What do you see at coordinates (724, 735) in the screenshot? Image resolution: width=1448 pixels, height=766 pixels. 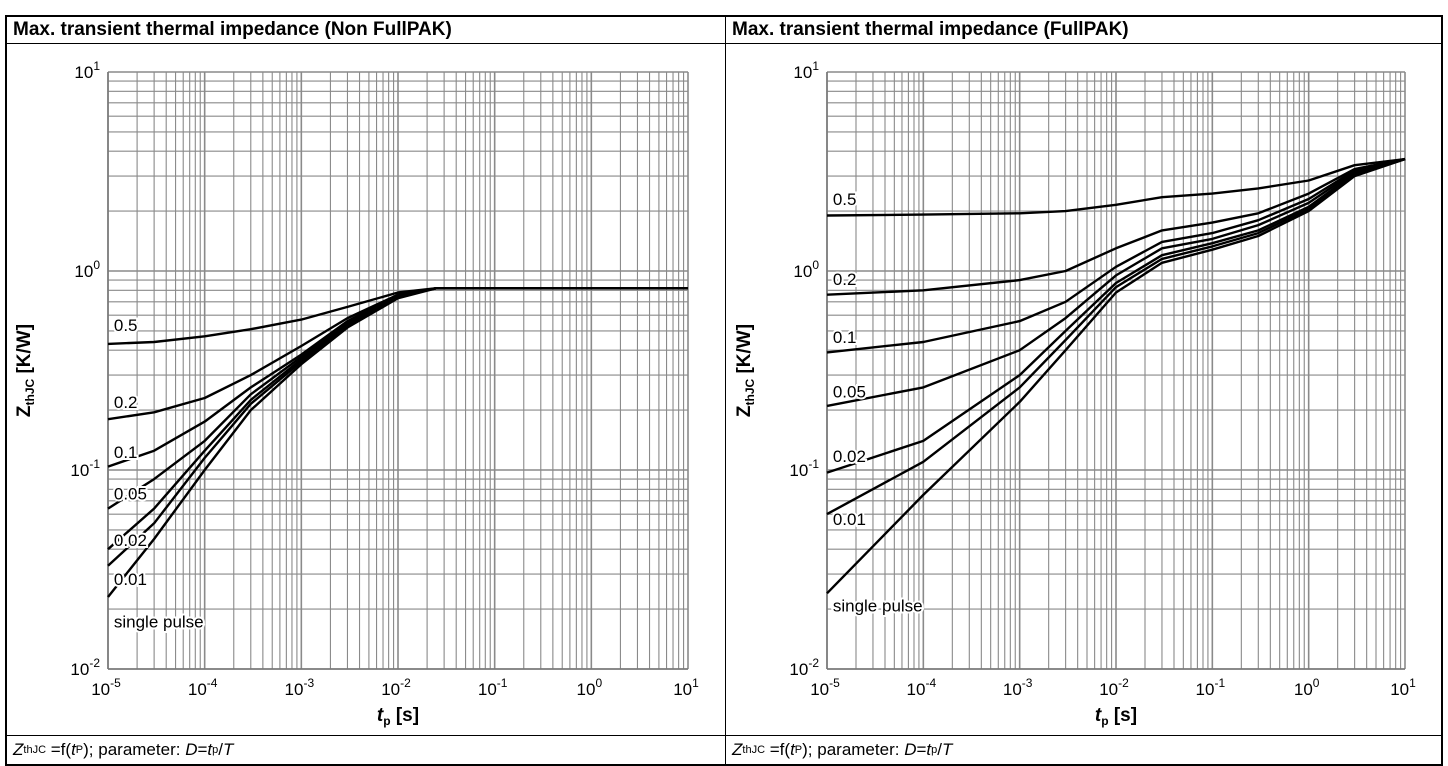 I see `border-foot-top` at bounding box center [724, 735].